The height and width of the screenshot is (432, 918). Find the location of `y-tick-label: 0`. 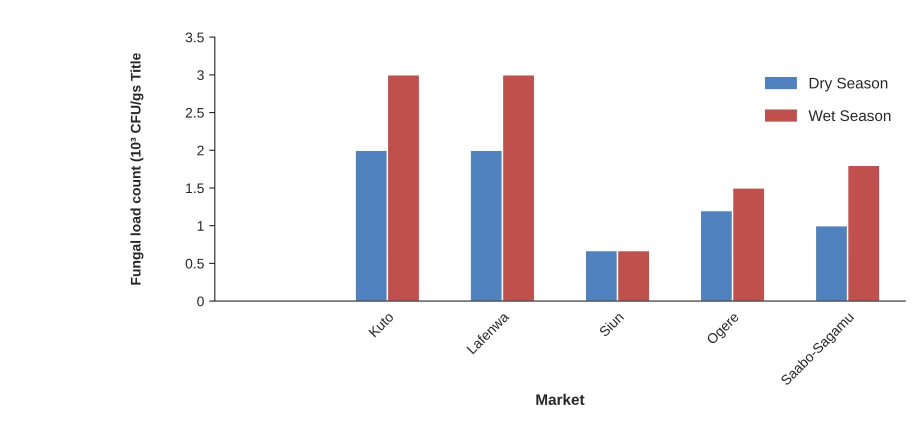

y-tick-label: 0 is located at coordinates (200, 301).